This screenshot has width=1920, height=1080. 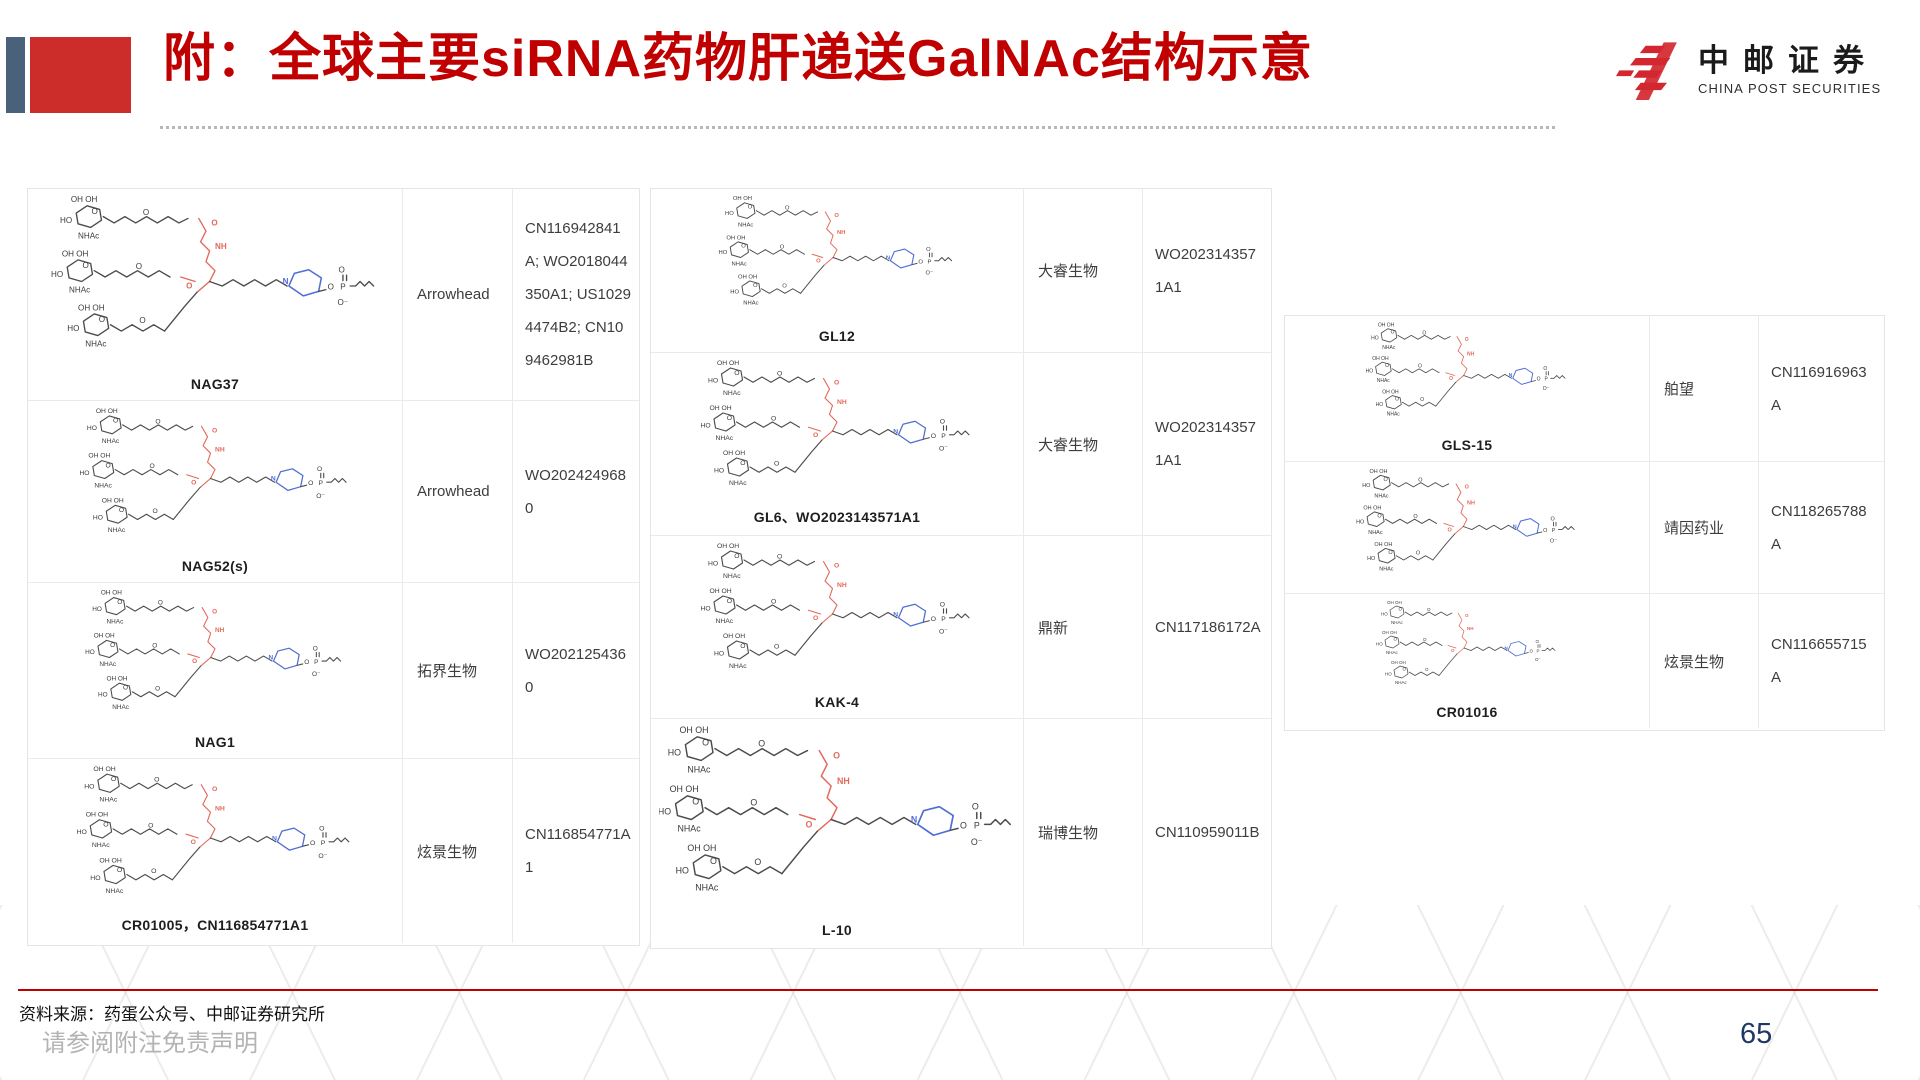 I want to click on compound-label: NAG52(s), so click(x=215, y=566).